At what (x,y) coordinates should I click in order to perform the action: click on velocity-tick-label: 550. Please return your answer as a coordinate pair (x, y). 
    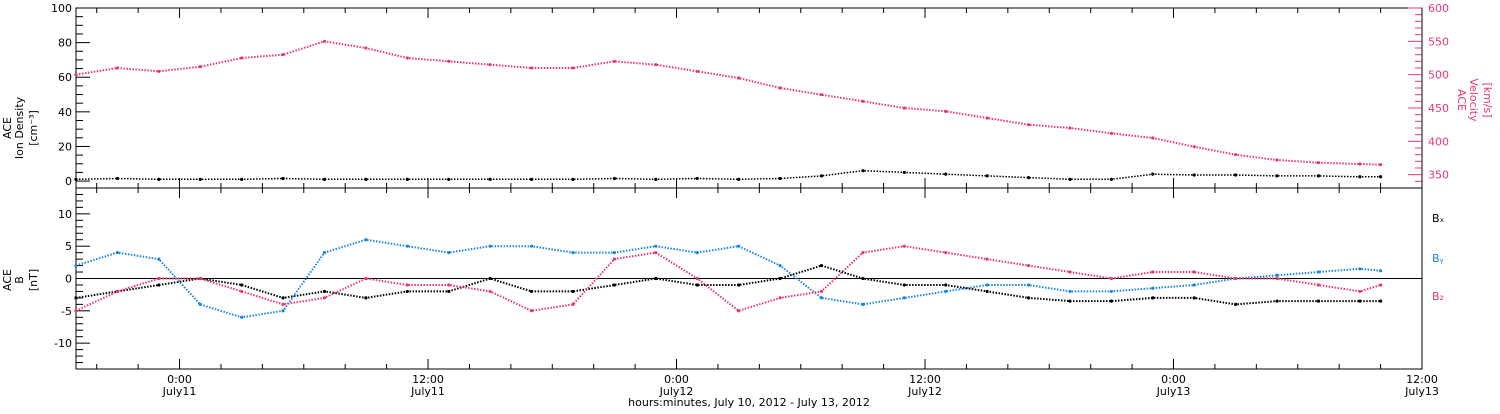
    Looking at the image, I should click on (1438, 41).